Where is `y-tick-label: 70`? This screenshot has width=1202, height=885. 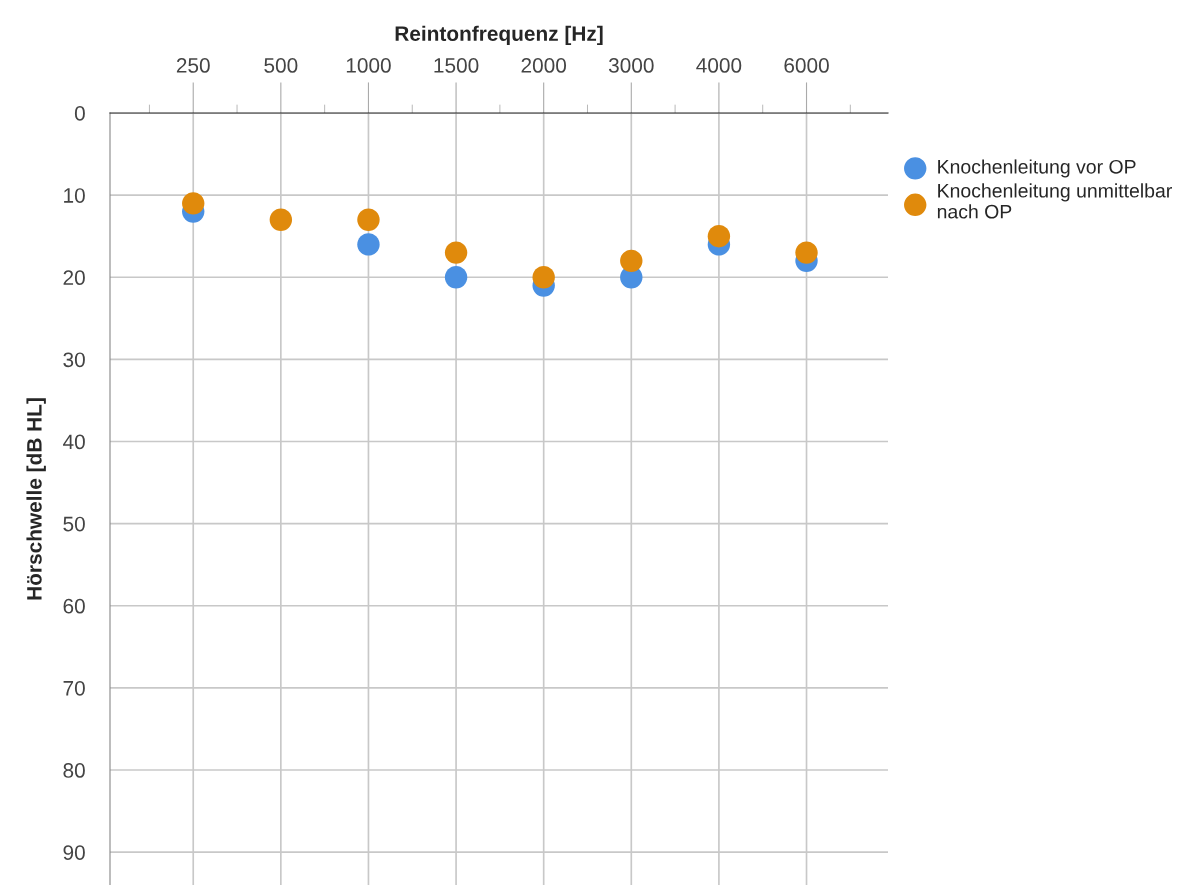
y-tick-label: 70 is located at coordinates (74, 688).